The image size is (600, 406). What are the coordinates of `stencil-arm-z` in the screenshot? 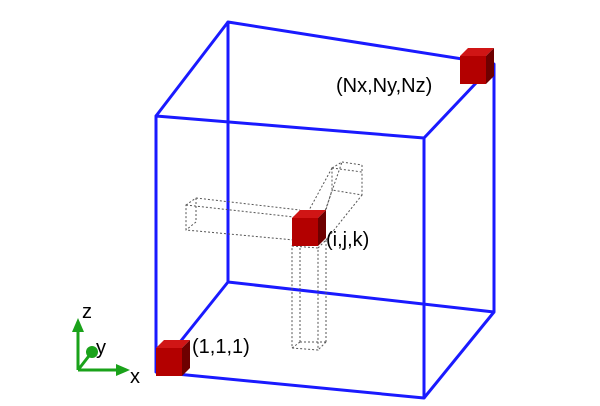 It's located at (305, 298).